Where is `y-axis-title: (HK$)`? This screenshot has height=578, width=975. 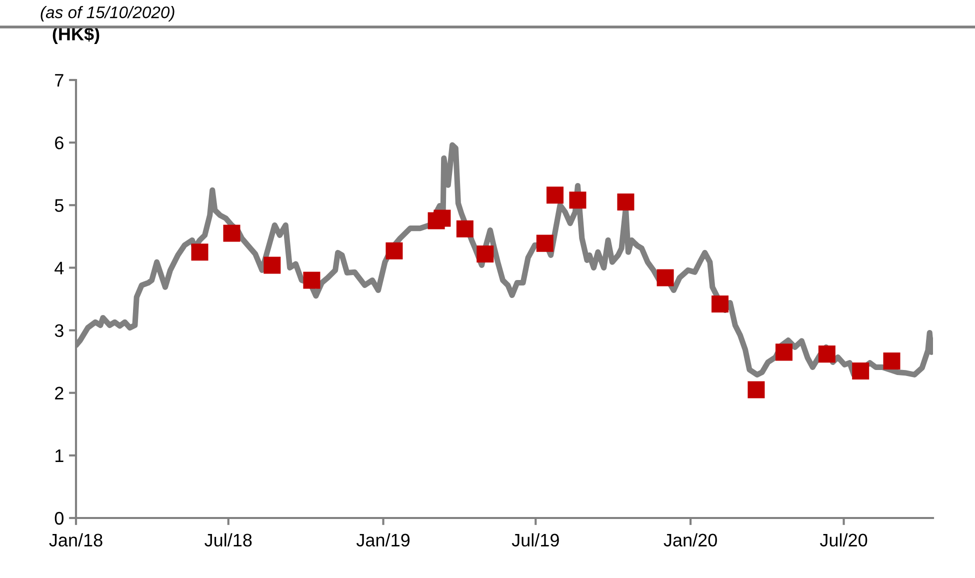
y-axis-title: (HK$) is located at coordinates (76, 35).